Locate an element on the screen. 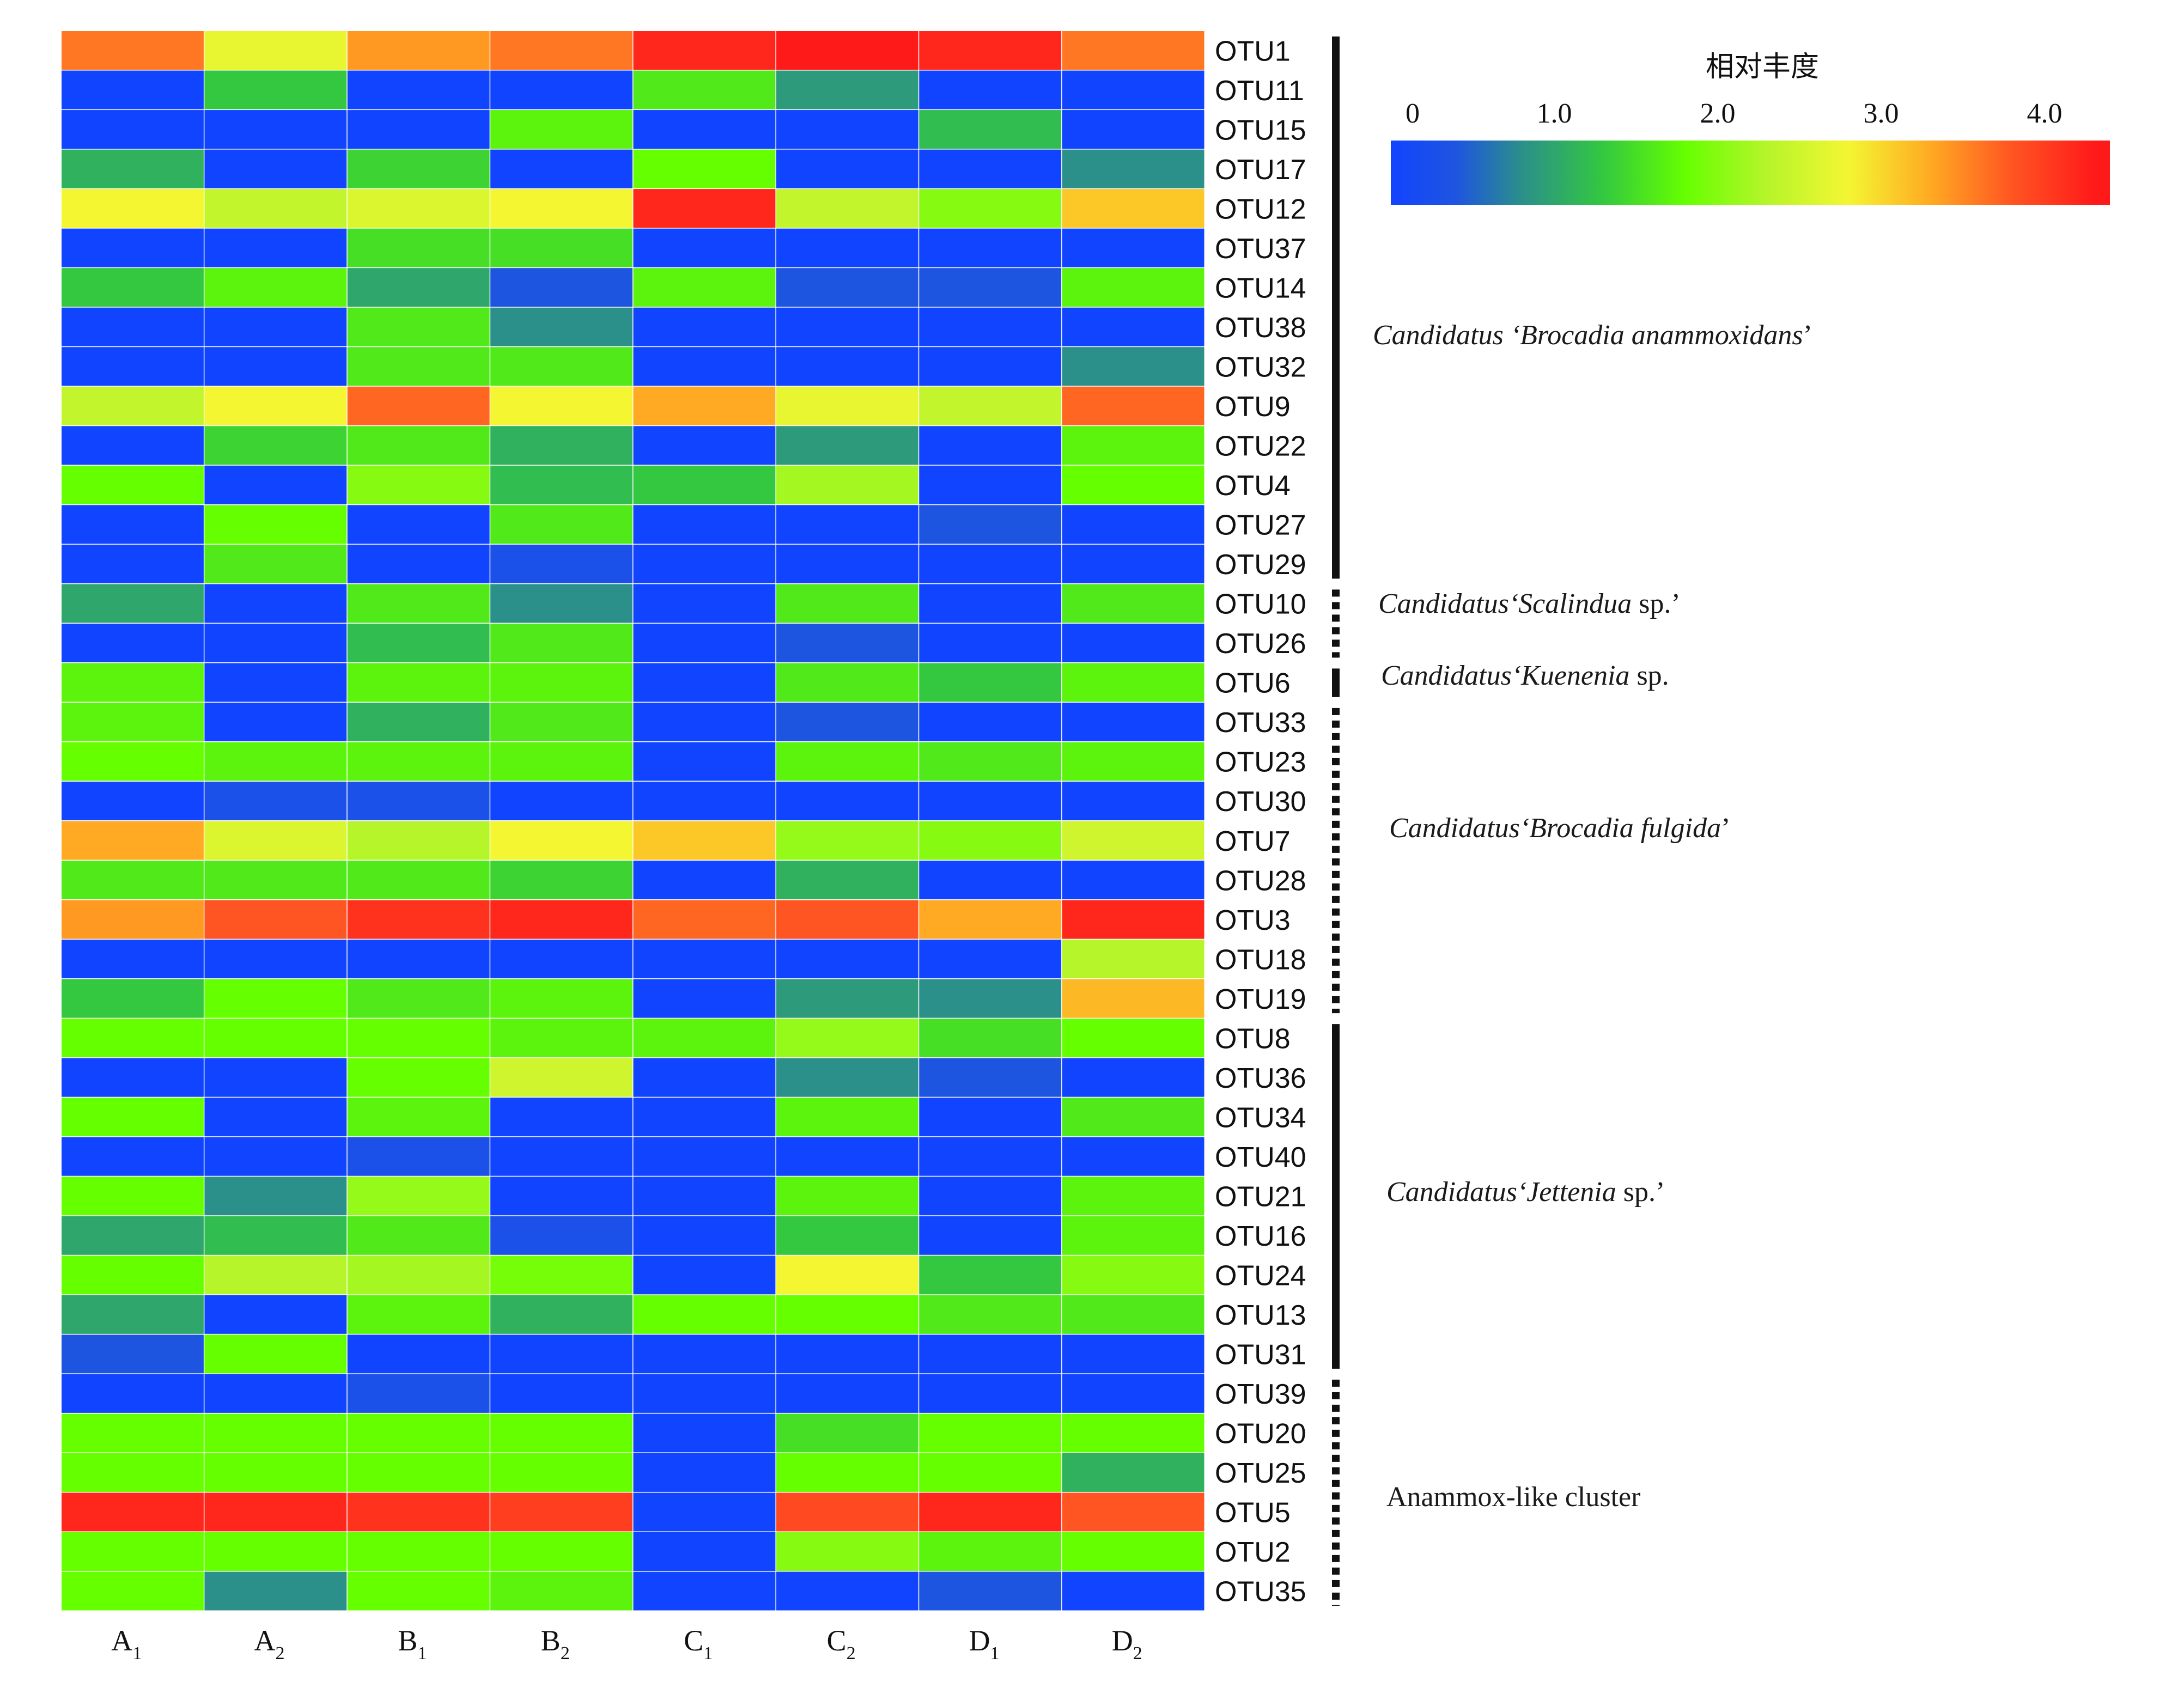  heatmap-cell-otu2-a1 is located at coordinates (133, 1552).